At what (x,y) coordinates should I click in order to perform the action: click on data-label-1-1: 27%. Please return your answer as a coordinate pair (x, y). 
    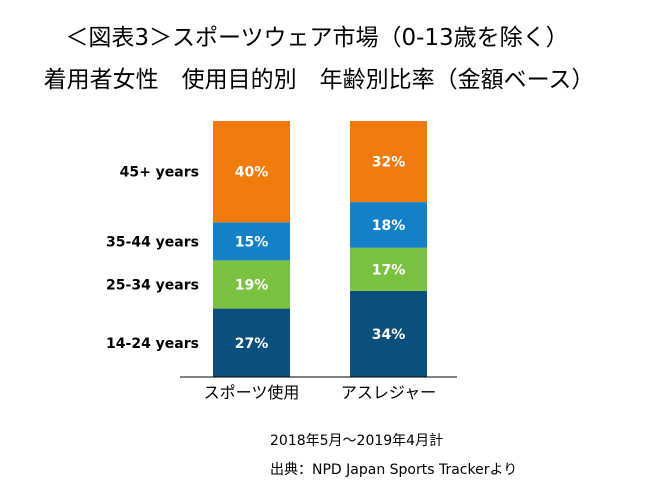
    Looking at the image, I should click on (252, 344).